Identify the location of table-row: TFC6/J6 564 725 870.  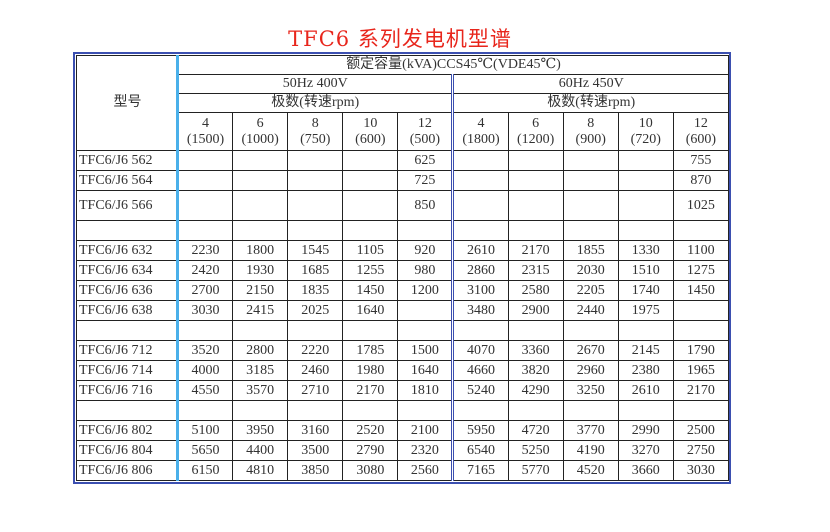
(403, 180).